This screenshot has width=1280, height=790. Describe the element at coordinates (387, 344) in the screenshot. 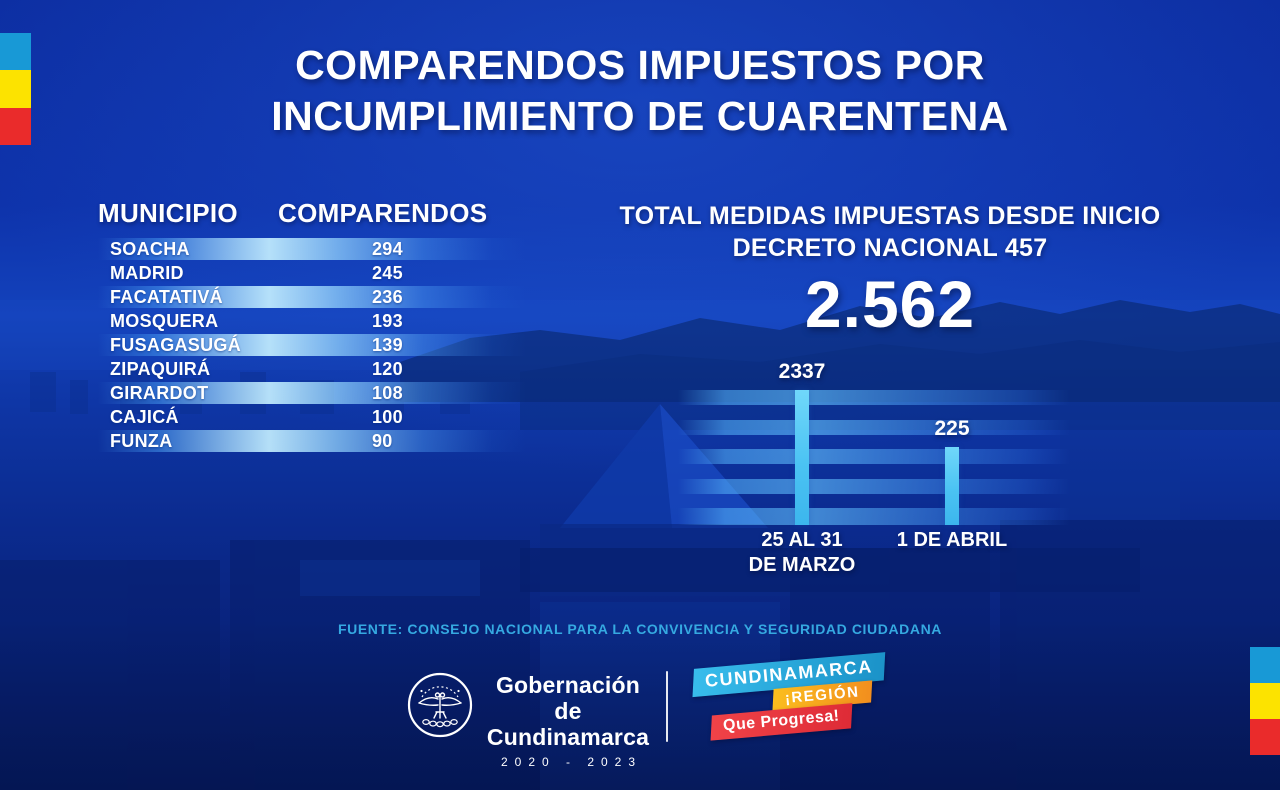

I see `municipality-value: 139` at that location.